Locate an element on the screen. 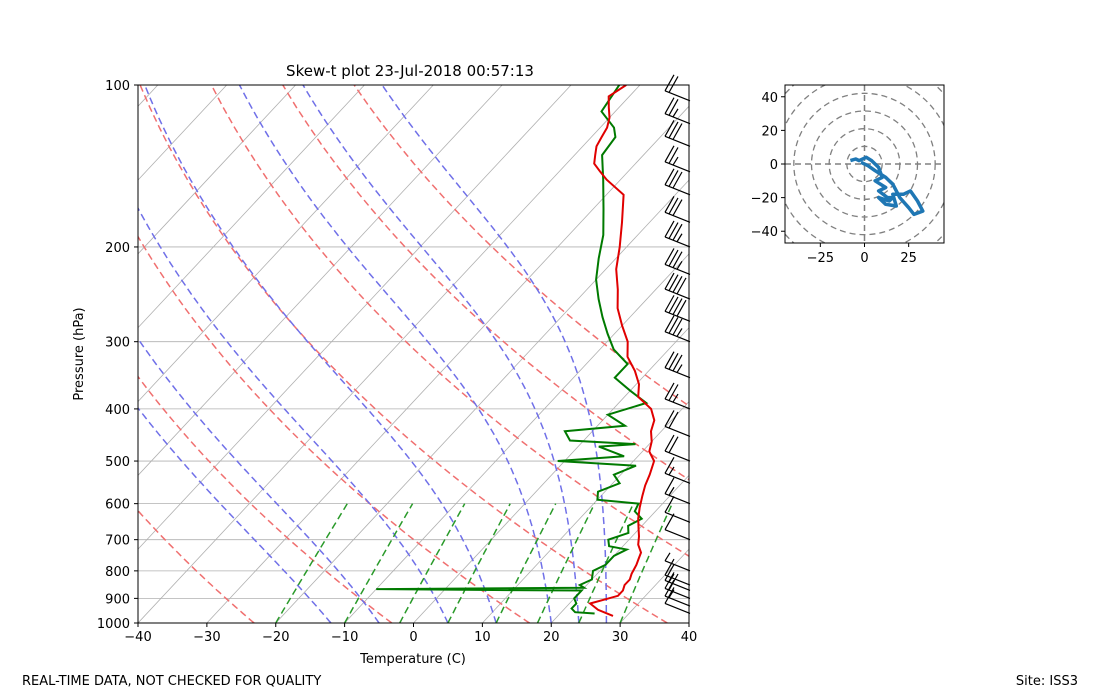  quality-notice: REAL-TIME DATA, NOT CHECKED FOR QUALITY is located at coordinates (172, 681).